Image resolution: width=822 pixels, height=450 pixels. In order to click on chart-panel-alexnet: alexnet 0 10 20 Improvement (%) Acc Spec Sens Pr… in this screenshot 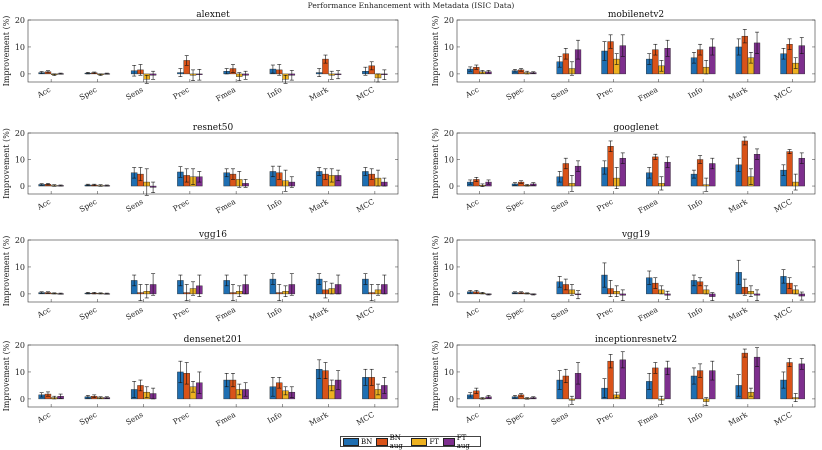, I will do `click(200, 57)`.